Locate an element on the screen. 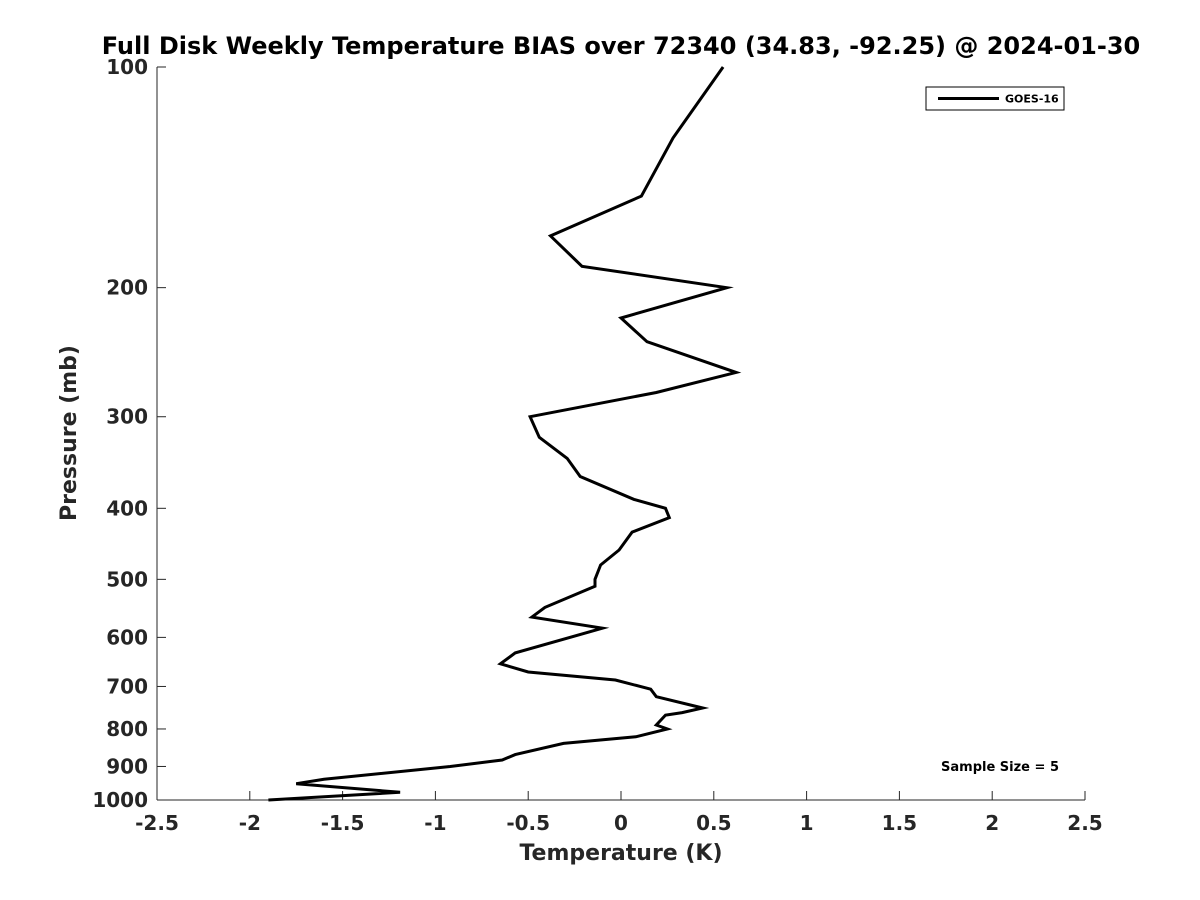 Image resolution: width=1200 pixels, height=900 pixels. y-tick-label: 500 is located at coordinates (127, 579).